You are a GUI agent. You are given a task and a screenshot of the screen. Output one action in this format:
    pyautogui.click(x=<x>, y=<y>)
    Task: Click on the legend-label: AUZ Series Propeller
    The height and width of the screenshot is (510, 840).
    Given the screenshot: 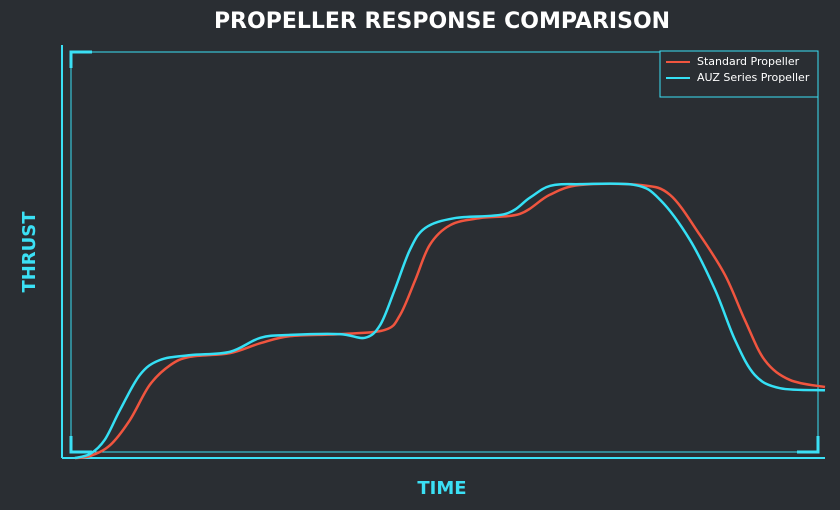 What is the action you would take?
    pyautogui.click(x=753, y=77)
    